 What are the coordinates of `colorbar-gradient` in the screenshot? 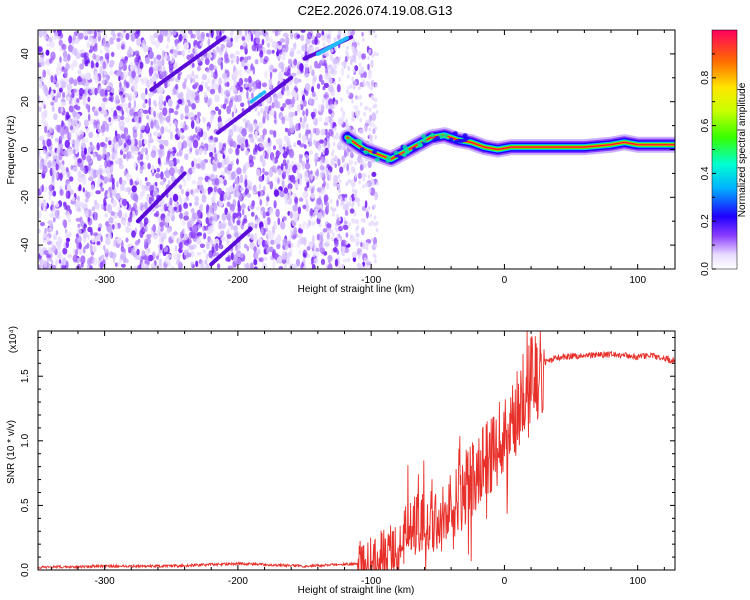 It's located at (724, 149).